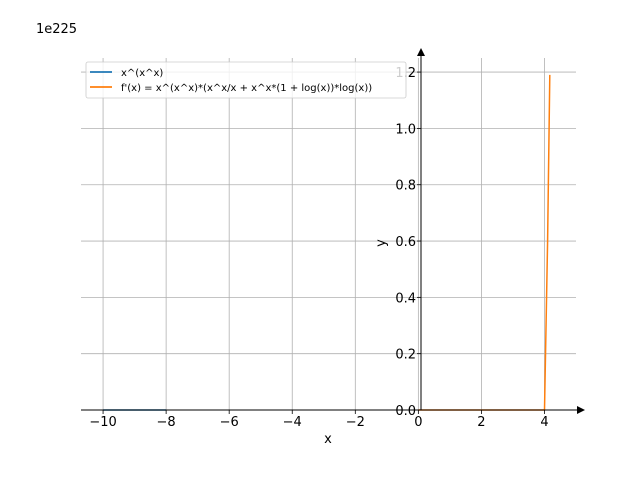 This screenshot has height=480, width=640. What do you see at coordinates (292, 422) in the screenshot?
I see `x-tick-label: −4` at bounding box center [292, 422].